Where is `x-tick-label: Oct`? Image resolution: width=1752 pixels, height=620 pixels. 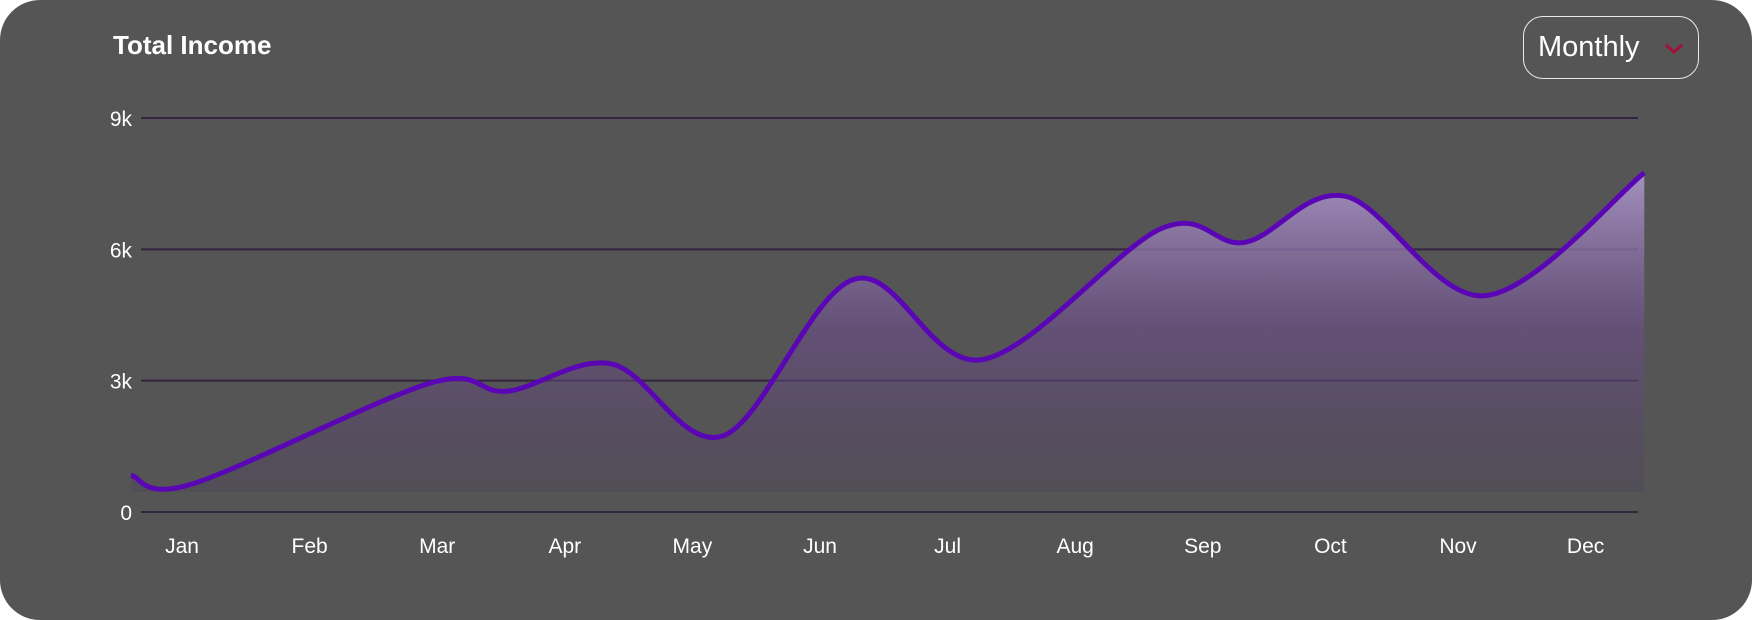
x-tick-label: Oct is located at coordinates (1330, 546).